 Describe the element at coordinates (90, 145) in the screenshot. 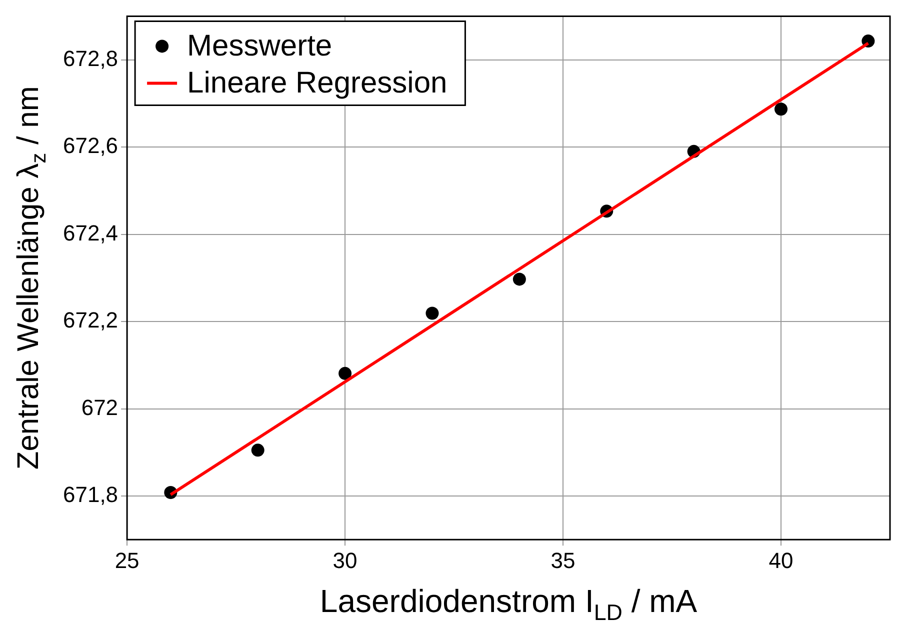

I see `y-tick-label: 672,6` at that location.